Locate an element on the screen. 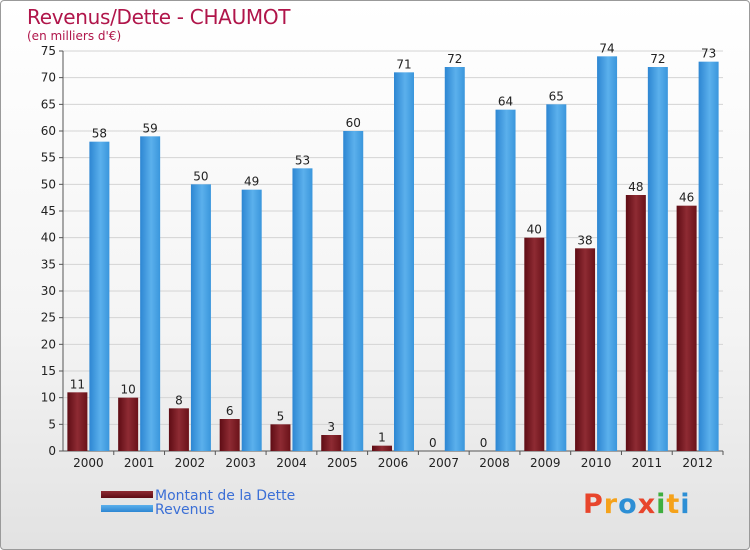 Image resolution: width=750 pixels, height=550 pixels. y-tick-label: 20 is located at coordinates (48, 344).